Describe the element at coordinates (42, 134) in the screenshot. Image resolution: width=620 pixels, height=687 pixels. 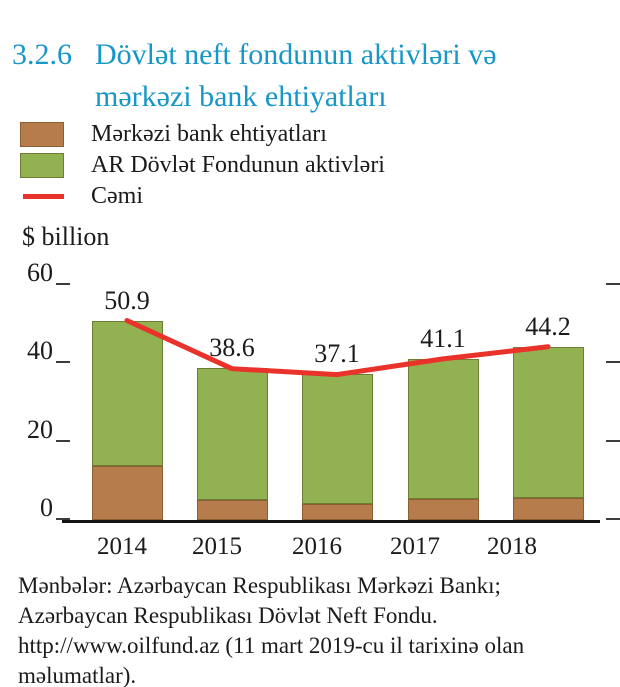
I see `central-bank-swatch-icon` at that location.